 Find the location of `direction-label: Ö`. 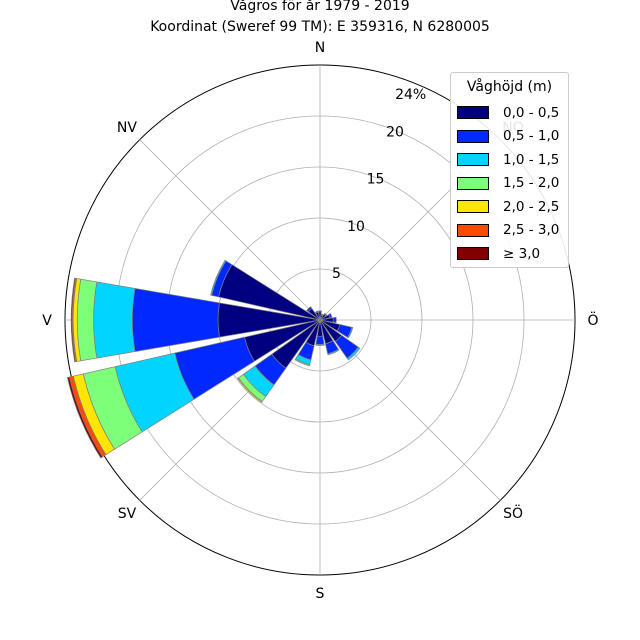

direction-label: Ö is located at coordinates (592, 320).